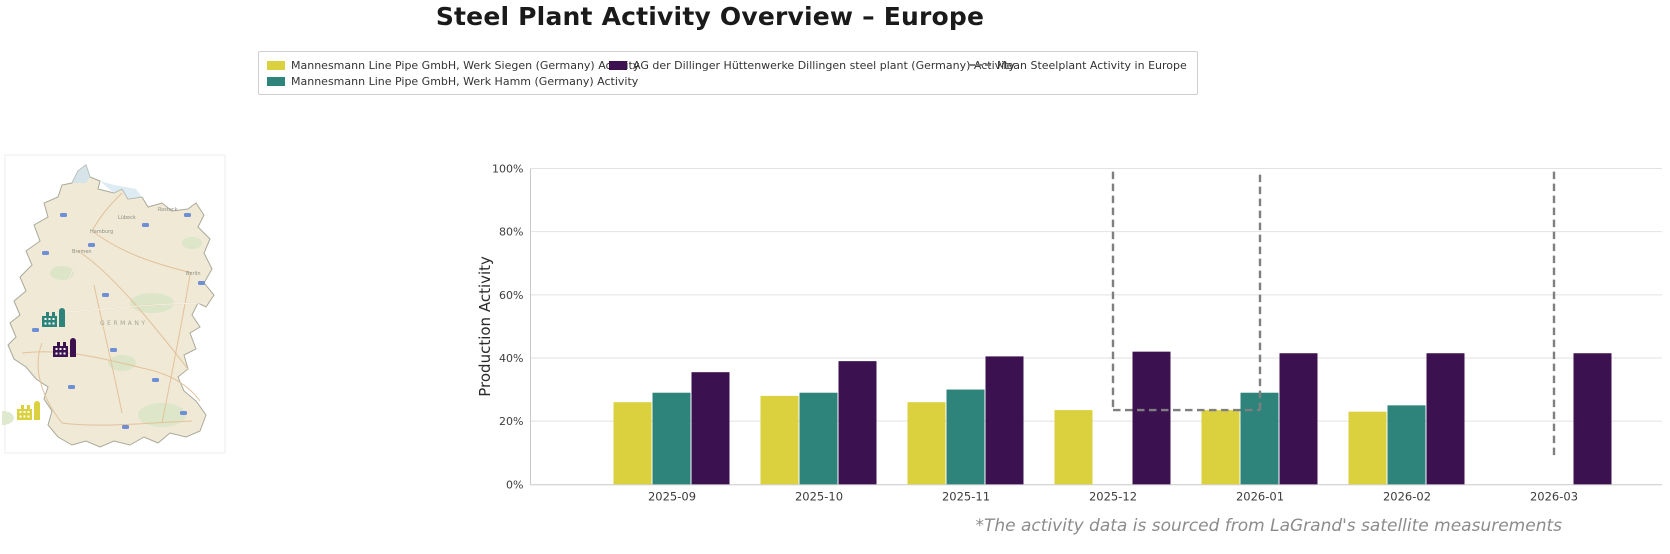 The width and height of the screenshot is (1670, 554). What do you see at coordinates (511, 421) in the screenshot?
I see `y-tick-label: 20%` at bounding box center [511, 421].